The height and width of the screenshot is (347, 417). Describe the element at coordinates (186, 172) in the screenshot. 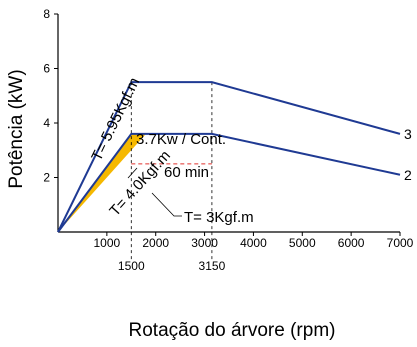

I see `annotation-60min: 60 min` at that location.